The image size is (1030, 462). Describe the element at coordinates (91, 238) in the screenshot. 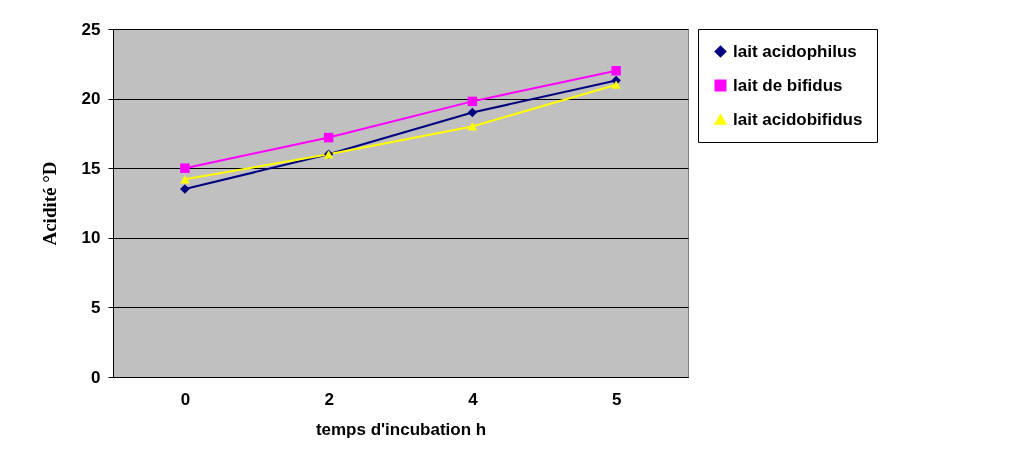

I see `y-tick-label: 10` at that location.